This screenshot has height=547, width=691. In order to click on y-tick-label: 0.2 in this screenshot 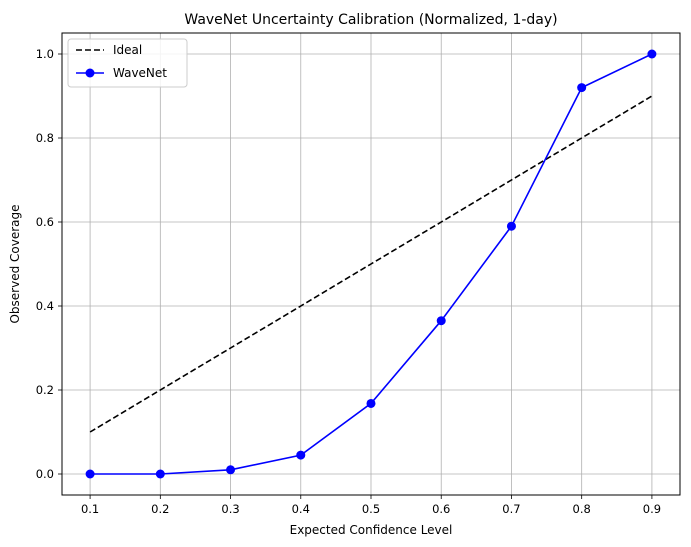, I will do `click(45, 390)`.